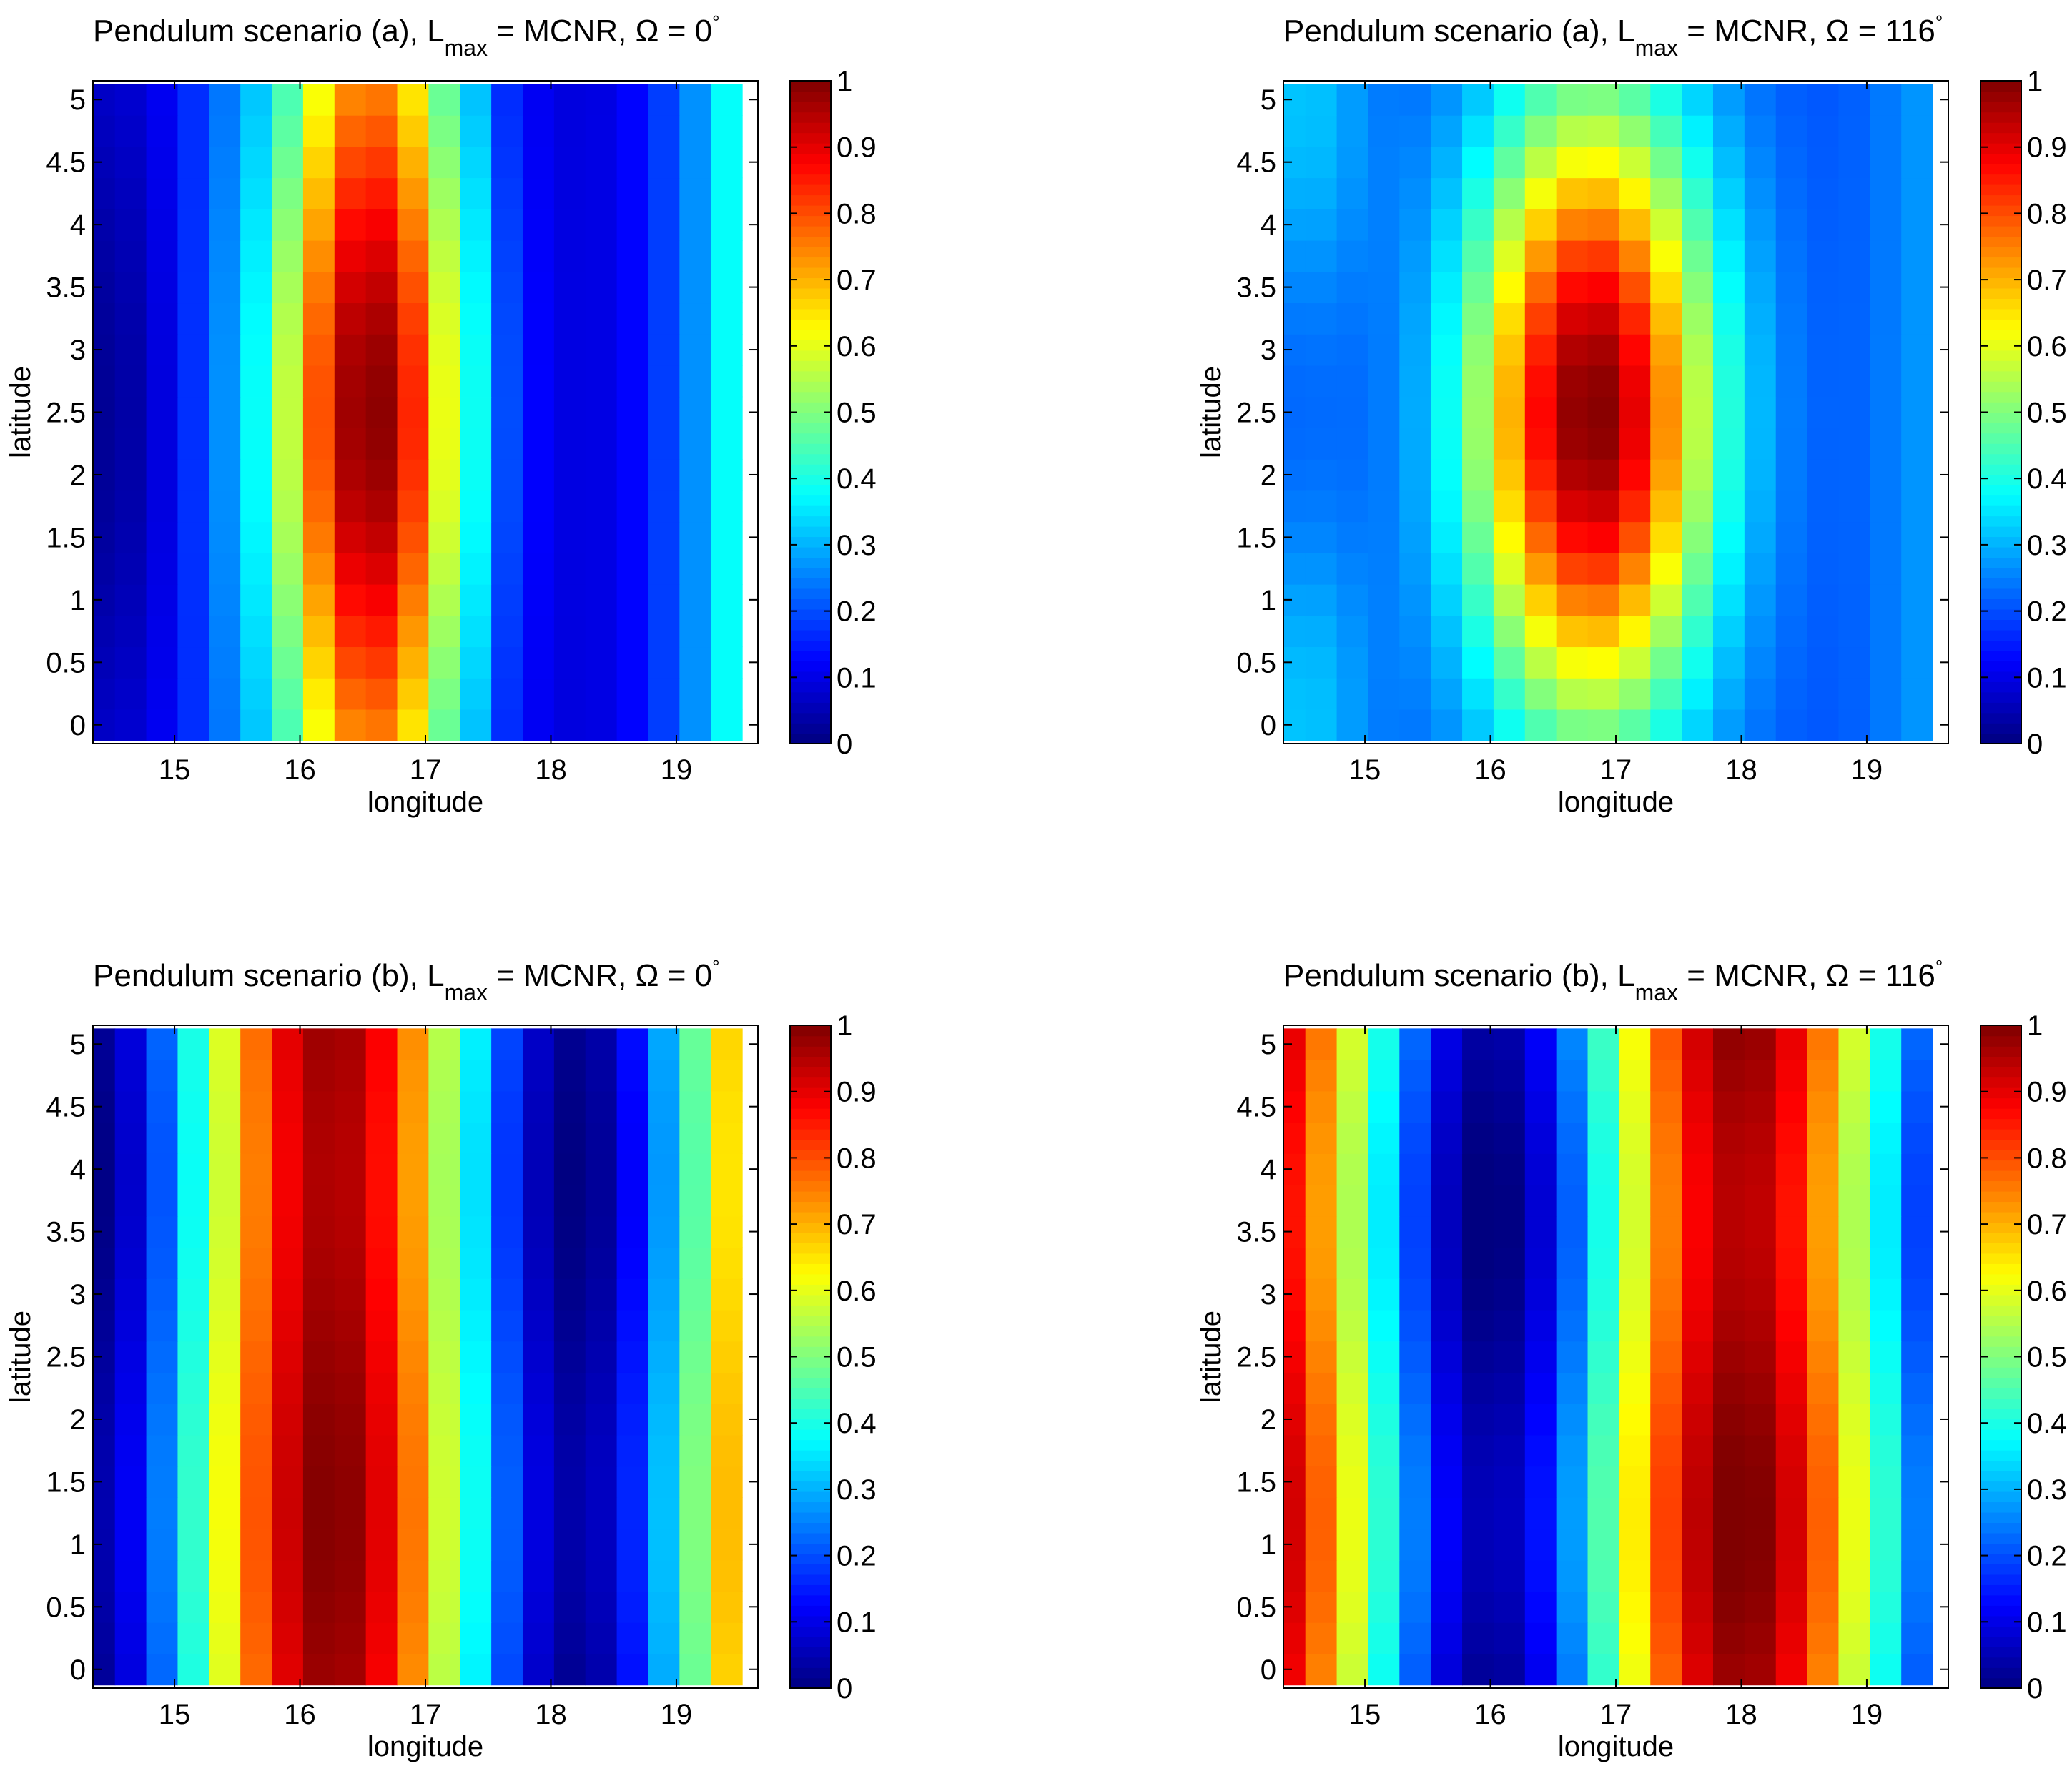  Describe the element at coordinates (1256, 413) in the screenshot. I see `y-tick-label: 2.5` at that location.